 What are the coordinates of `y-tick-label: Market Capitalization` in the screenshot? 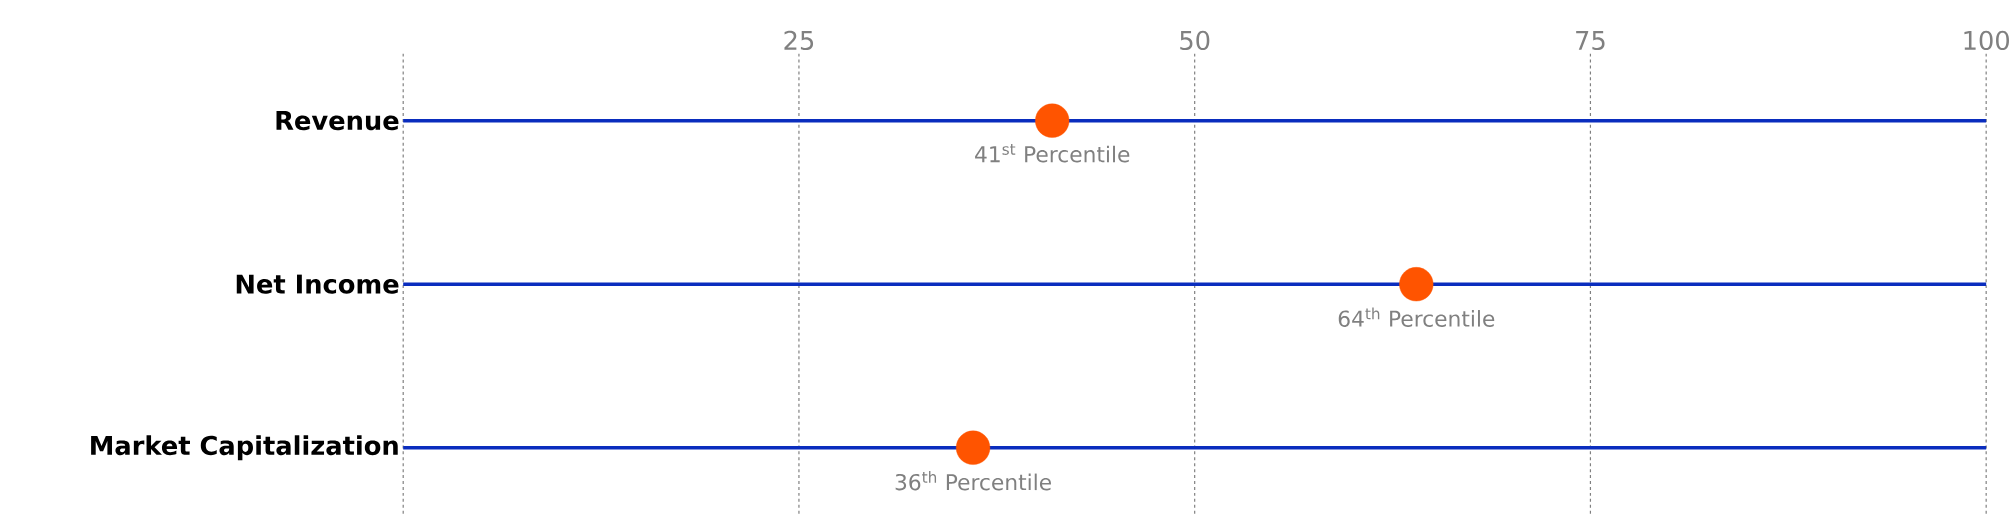 It's located at (244, 448).